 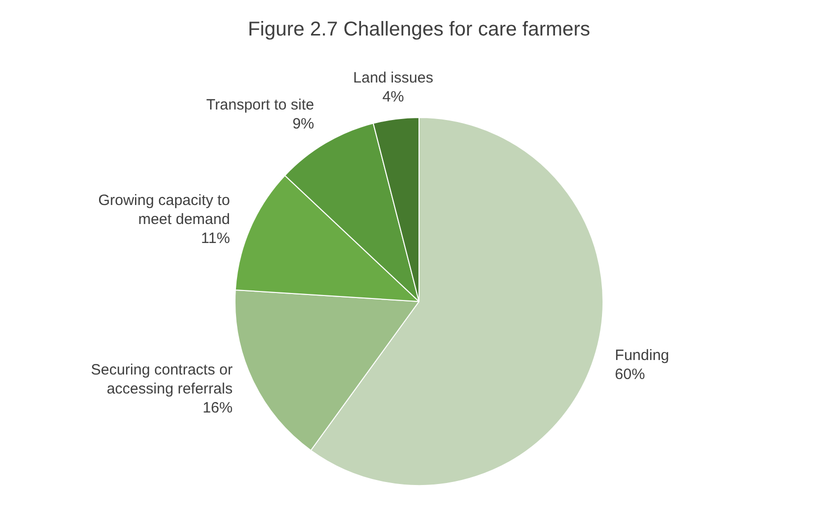 I want to click on slice-label: Land issues, so click(x=393, y=77).